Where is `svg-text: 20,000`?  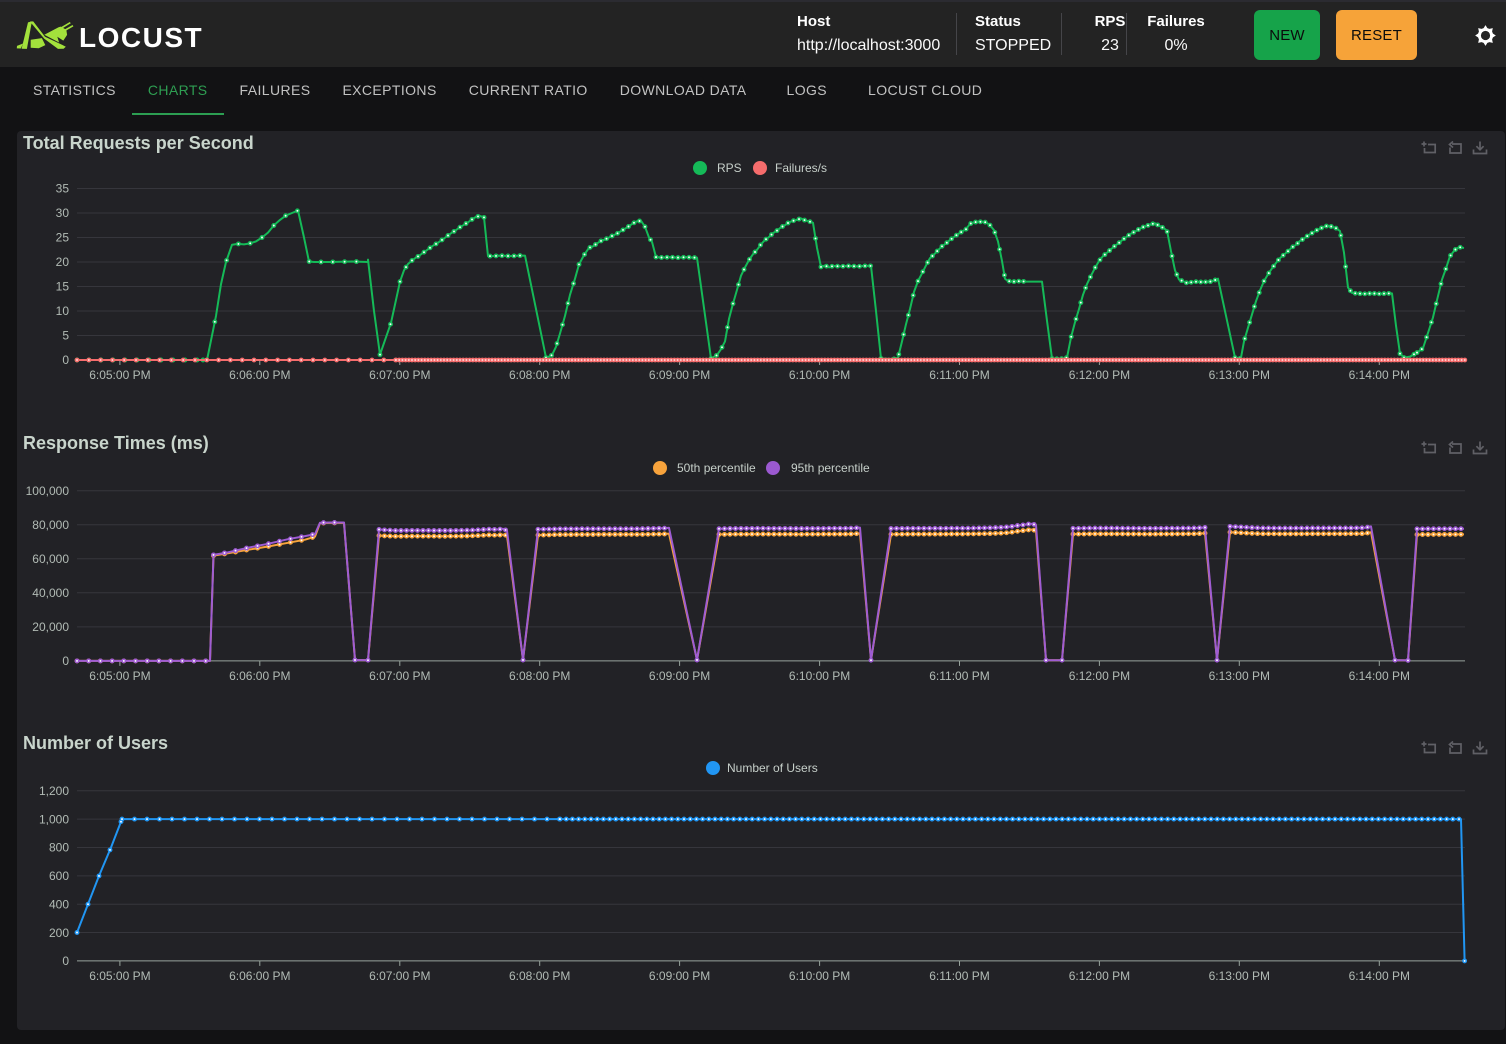
svg-text: 20,000 is located at coordinates (50, 627).